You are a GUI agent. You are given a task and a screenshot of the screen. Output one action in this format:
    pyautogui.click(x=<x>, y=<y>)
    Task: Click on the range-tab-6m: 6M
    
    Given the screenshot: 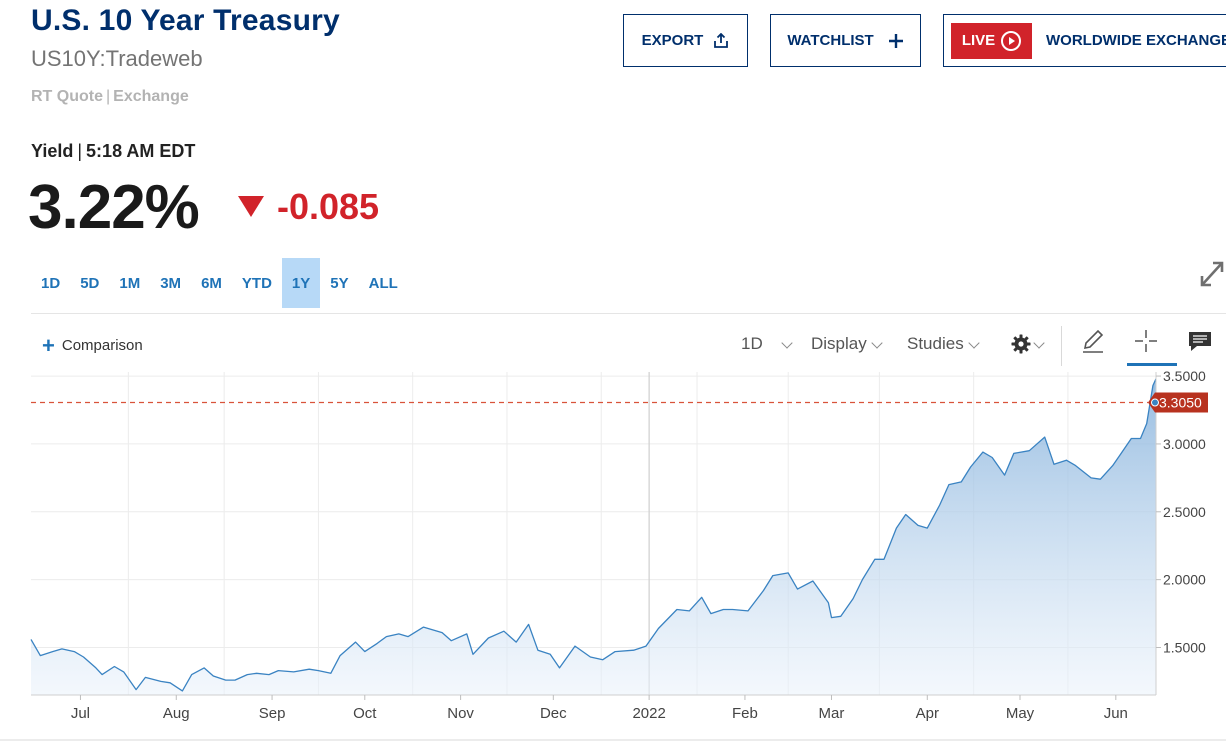 What is the action you would take?
    pyautogui.click(x=211, y=283)
    